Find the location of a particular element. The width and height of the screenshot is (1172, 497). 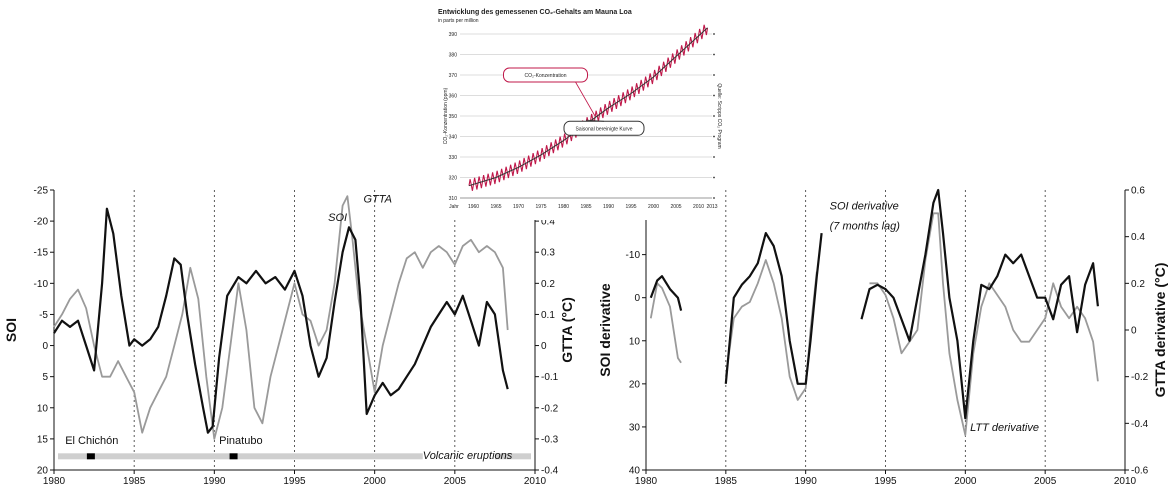

left-tick-label: 40 is located at coordinates (635, 471).